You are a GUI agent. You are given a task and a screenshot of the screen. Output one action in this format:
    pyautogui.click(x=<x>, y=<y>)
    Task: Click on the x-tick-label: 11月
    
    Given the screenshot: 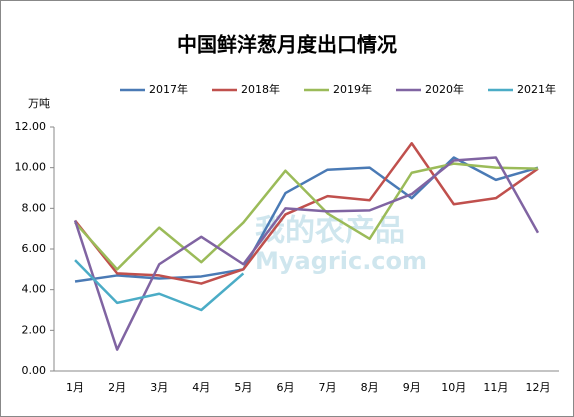 What is the action you would take?
    pyautogui.click(x=495, y=387)
    